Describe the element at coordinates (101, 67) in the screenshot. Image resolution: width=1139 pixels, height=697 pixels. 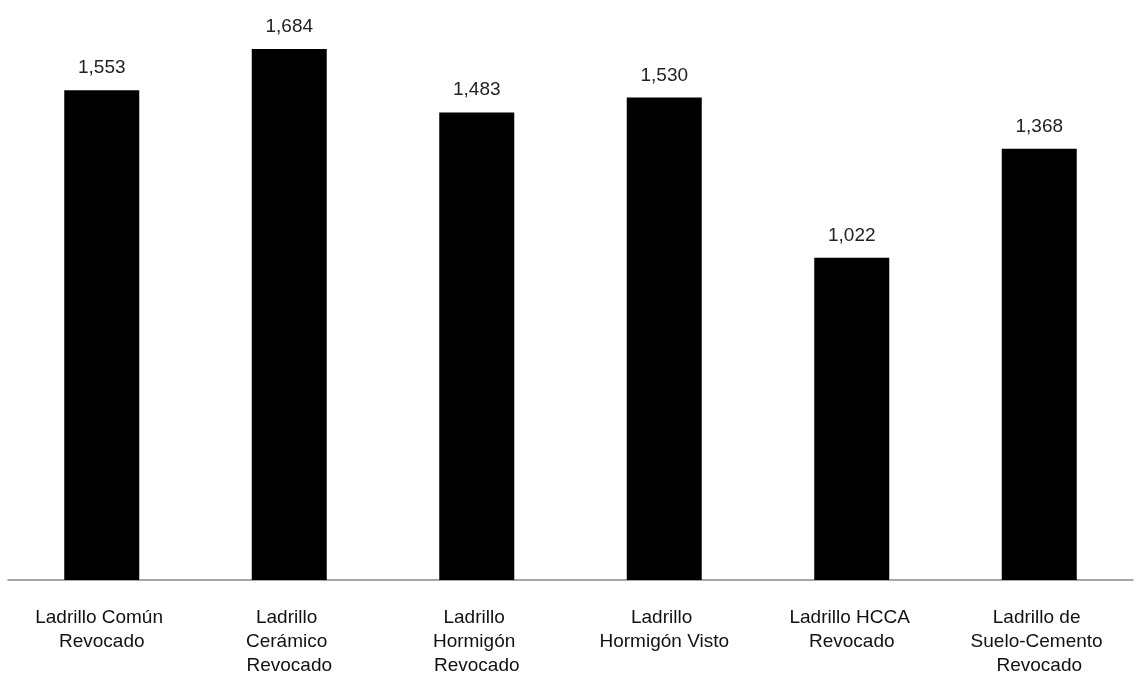
I see `data-label: 1,553` at that location.